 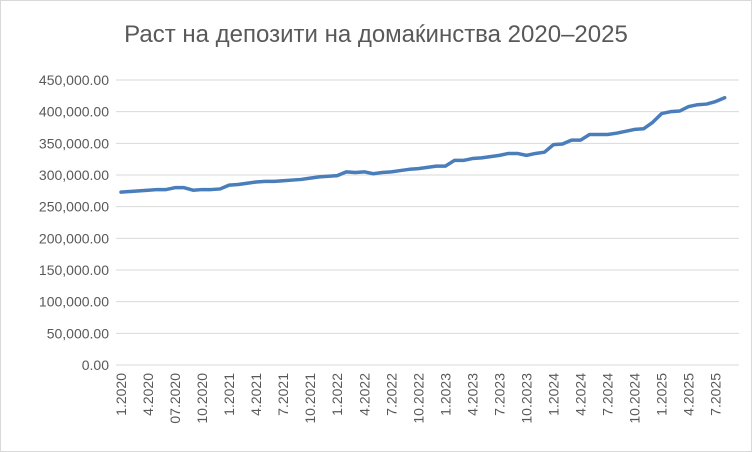 What do you see at coordinates (635, 398) in the screenshot?
I see `x-tick-label: 10.2024` at bounding box center [635, 398].